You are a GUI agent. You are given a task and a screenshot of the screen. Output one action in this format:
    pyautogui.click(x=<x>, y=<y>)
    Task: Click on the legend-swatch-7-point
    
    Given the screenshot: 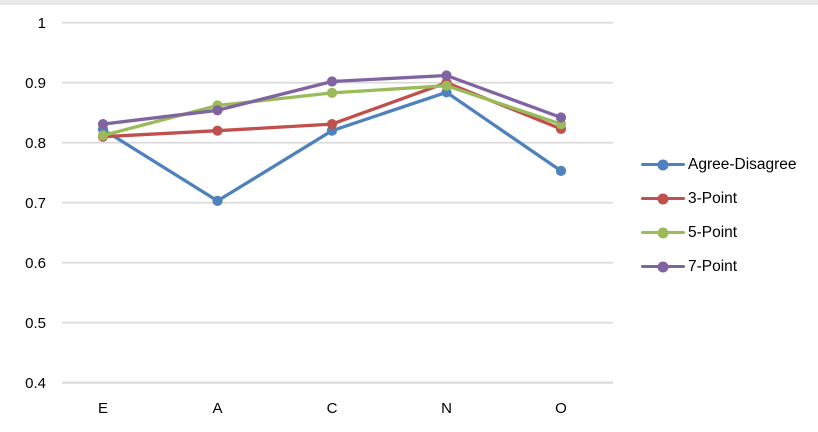 What is the action you would take?
    pyautogui.click(x=663, y=266)
    